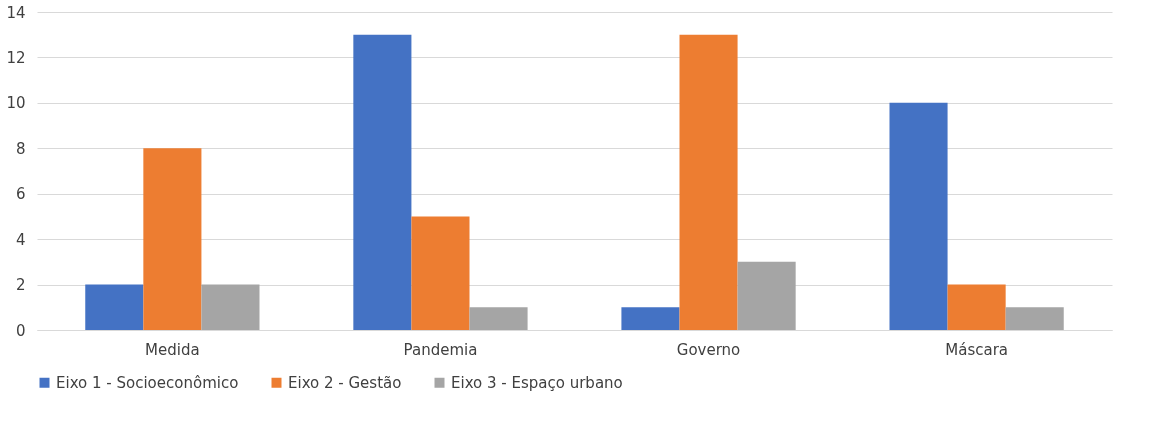 This screenshot has height=444, width=1156. What do you see at coordinates (20, 194) in the screenshot?
I see `y-tick-label: 6` at bounding box center [20, 194].